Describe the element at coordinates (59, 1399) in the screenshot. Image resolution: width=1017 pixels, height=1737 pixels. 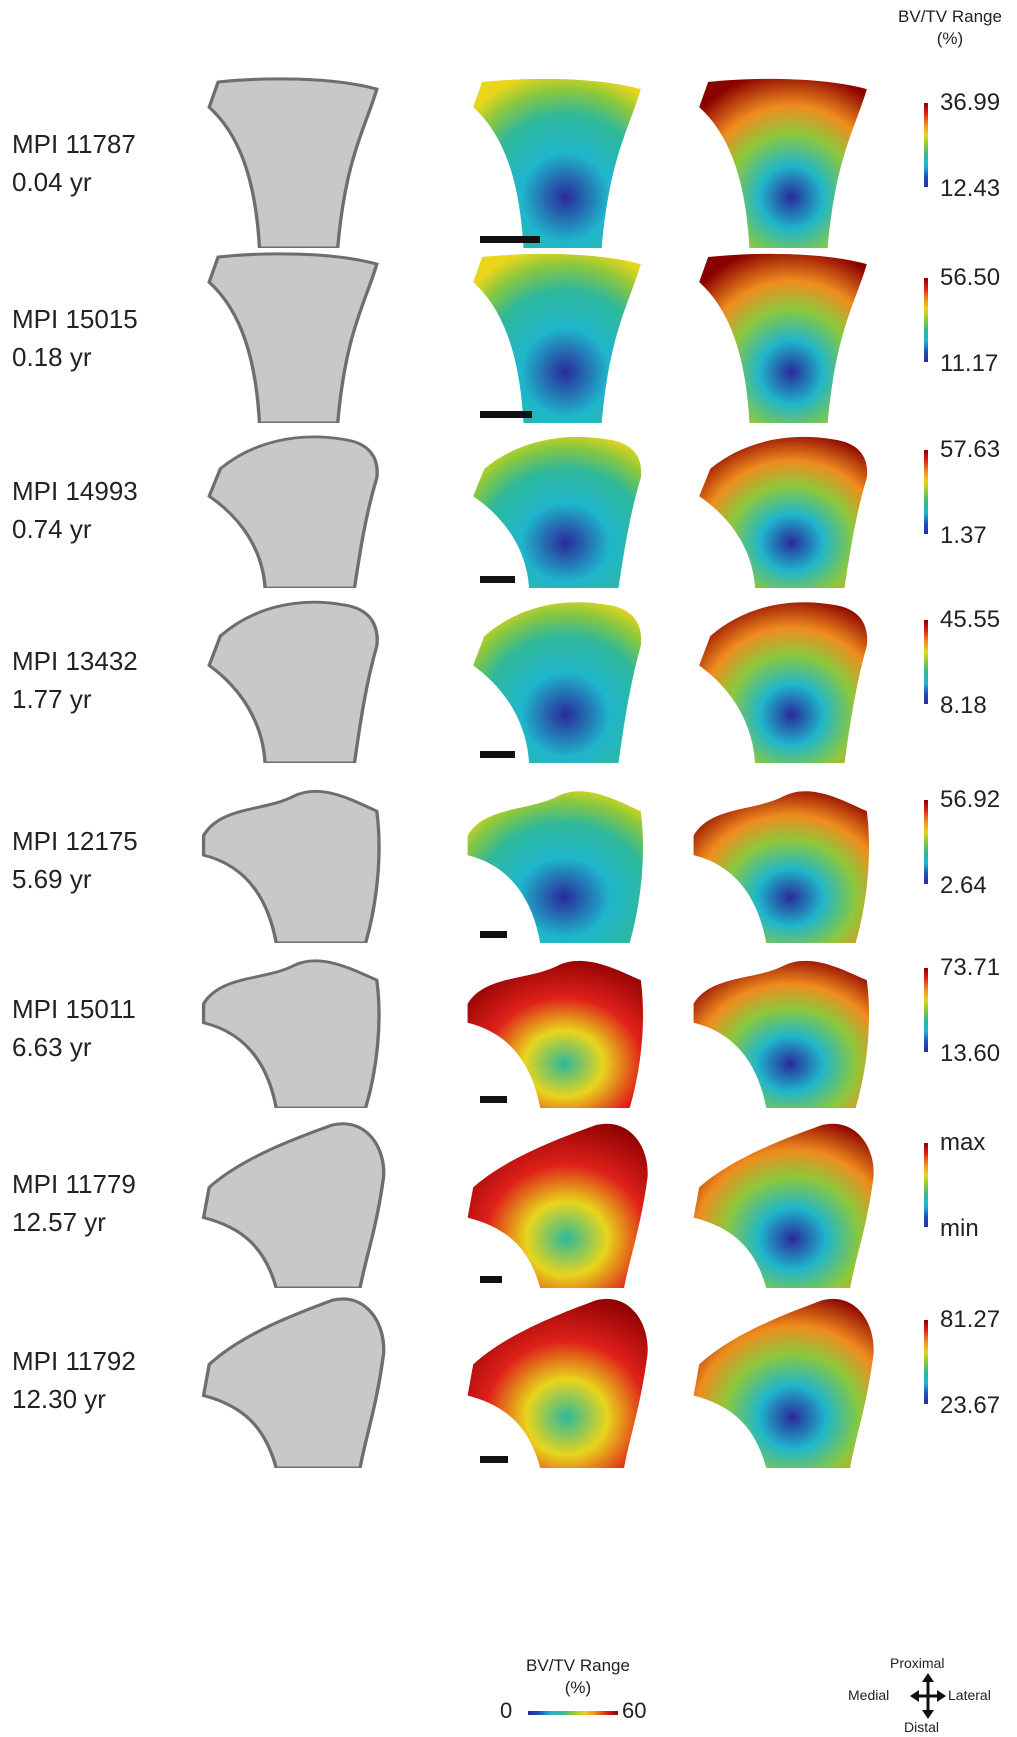
I see `specimen-age: 12.30 yr` at that location.